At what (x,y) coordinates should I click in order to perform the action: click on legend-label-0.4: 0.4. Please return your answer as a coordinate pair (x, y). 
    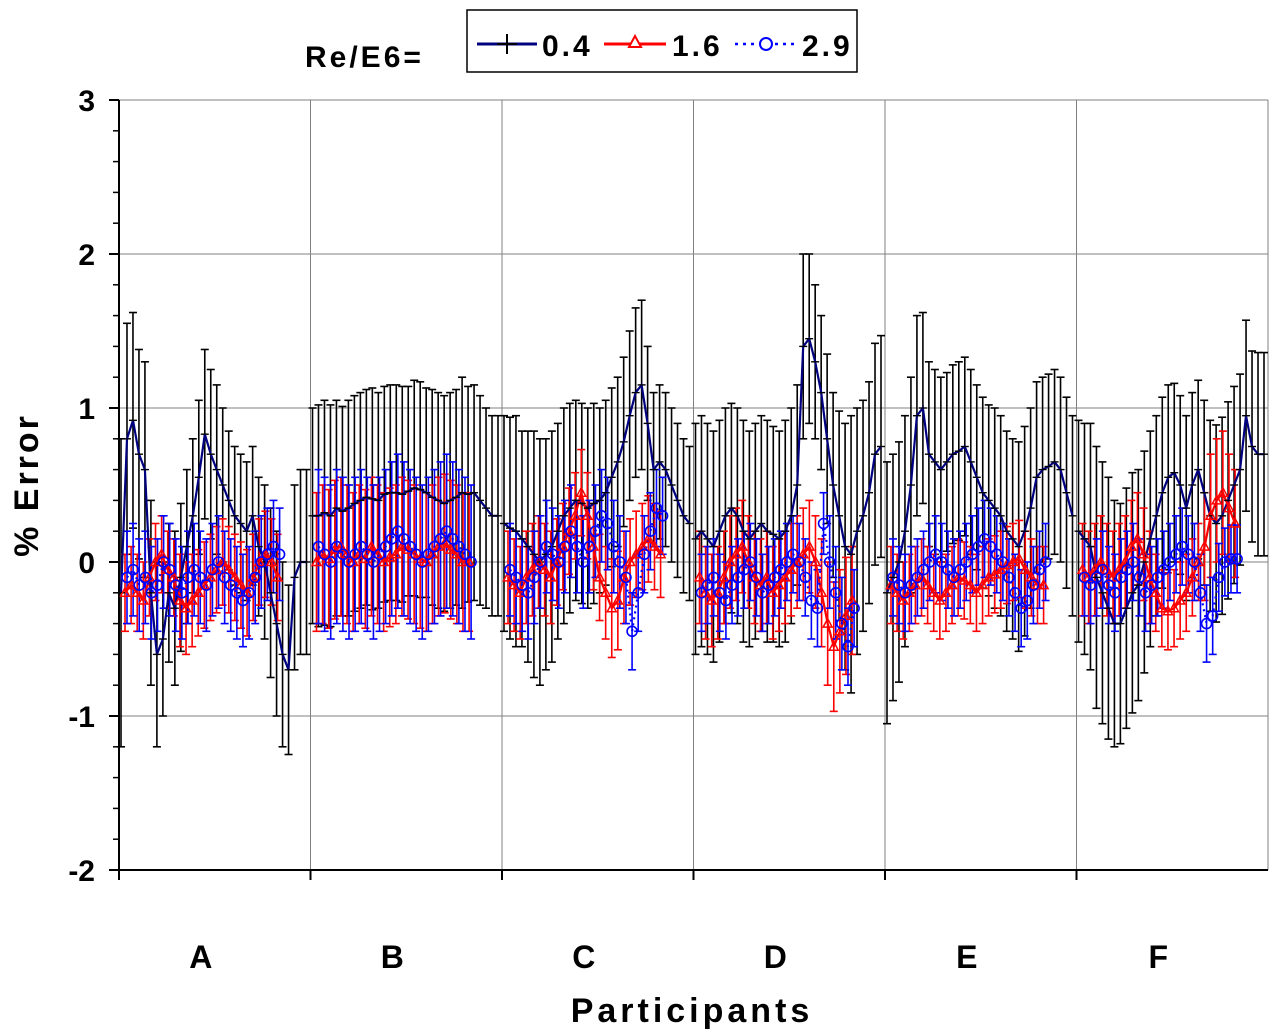
    Looking at the image, I should click on (567, 46).